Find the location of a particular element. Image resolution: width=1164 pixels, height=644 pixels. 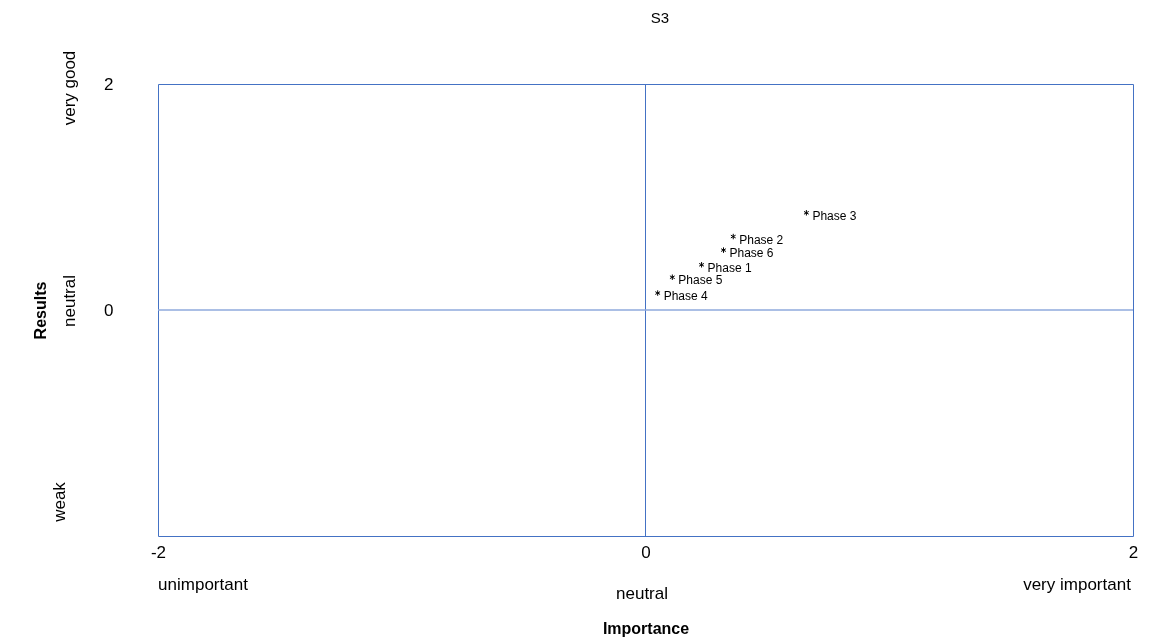

text: weak is located at coordinates (59, 502).